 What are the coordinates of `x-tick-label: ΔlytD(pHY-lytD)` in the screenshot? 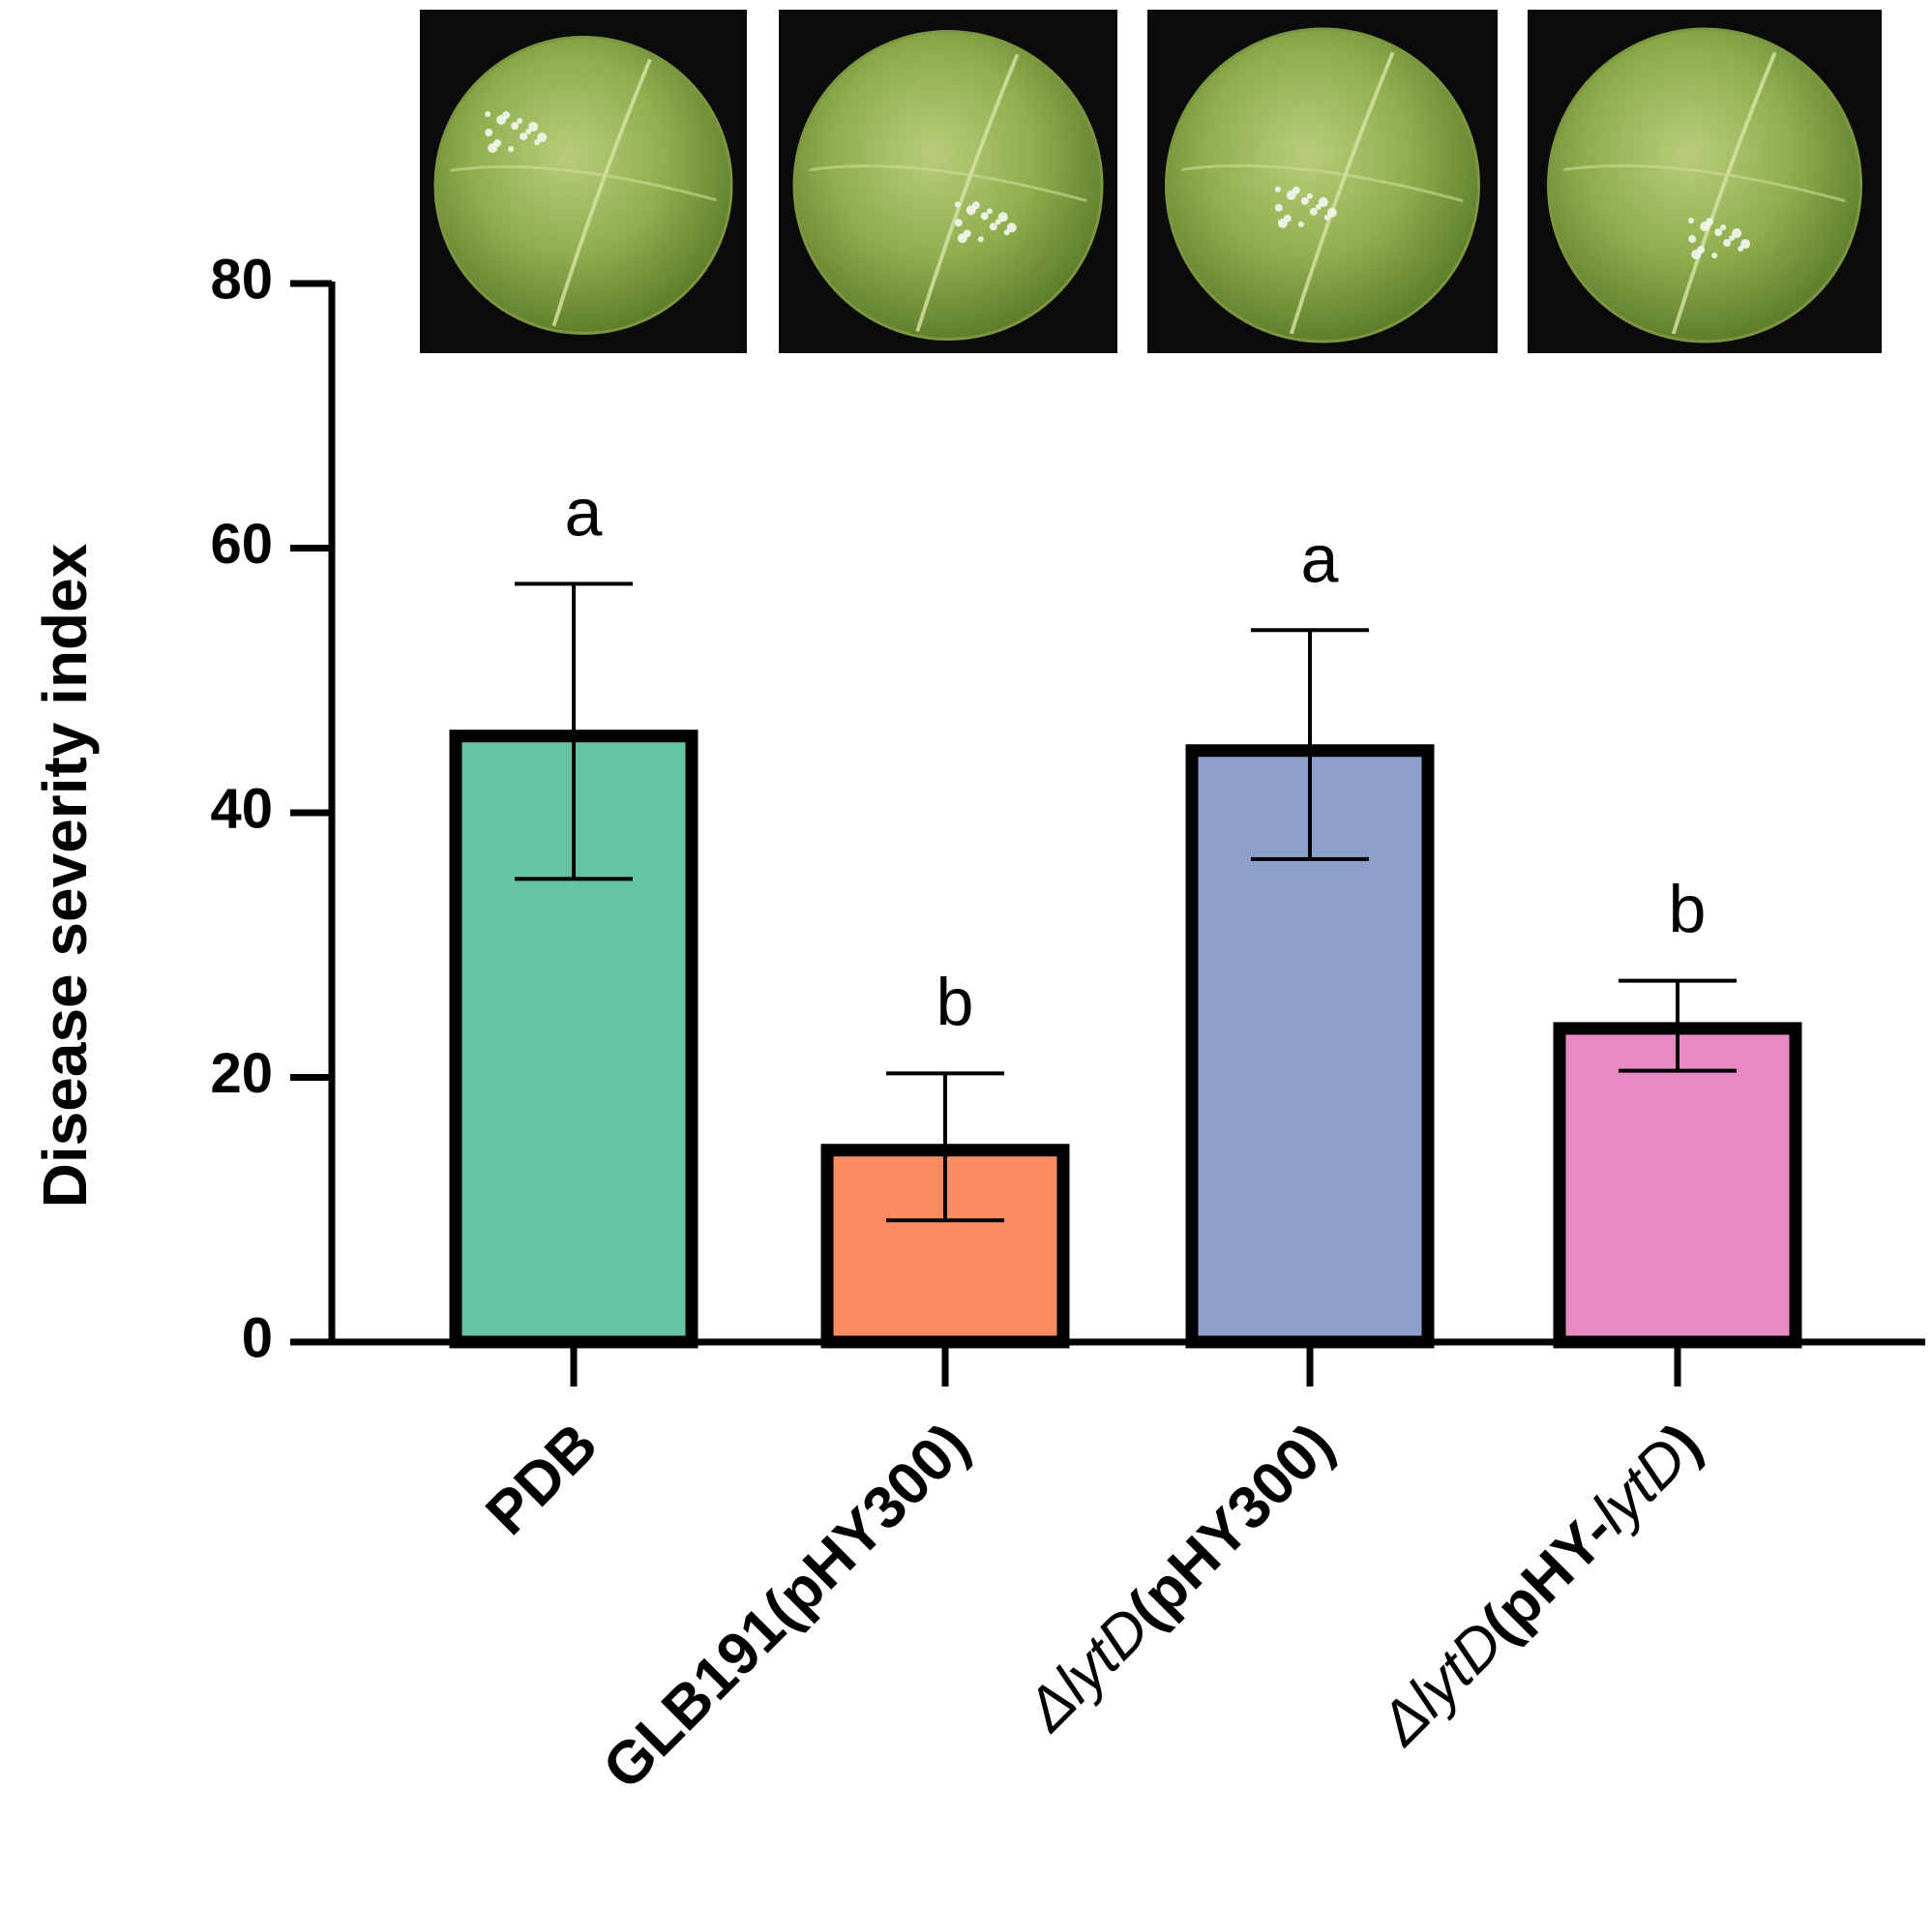 It's located at (1540, 1585).